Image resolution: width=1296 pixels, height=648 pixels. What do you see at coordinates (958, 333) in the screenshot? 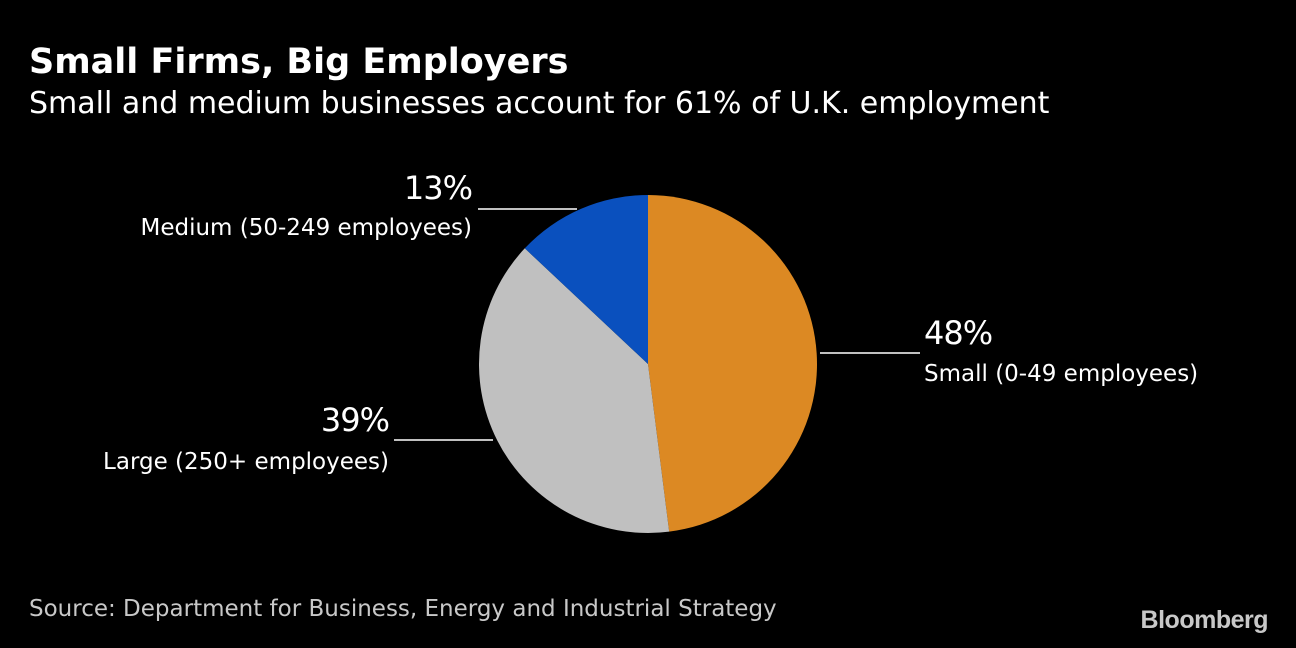
I see `value-label-small: 48%` at bounding box center [958, 333].